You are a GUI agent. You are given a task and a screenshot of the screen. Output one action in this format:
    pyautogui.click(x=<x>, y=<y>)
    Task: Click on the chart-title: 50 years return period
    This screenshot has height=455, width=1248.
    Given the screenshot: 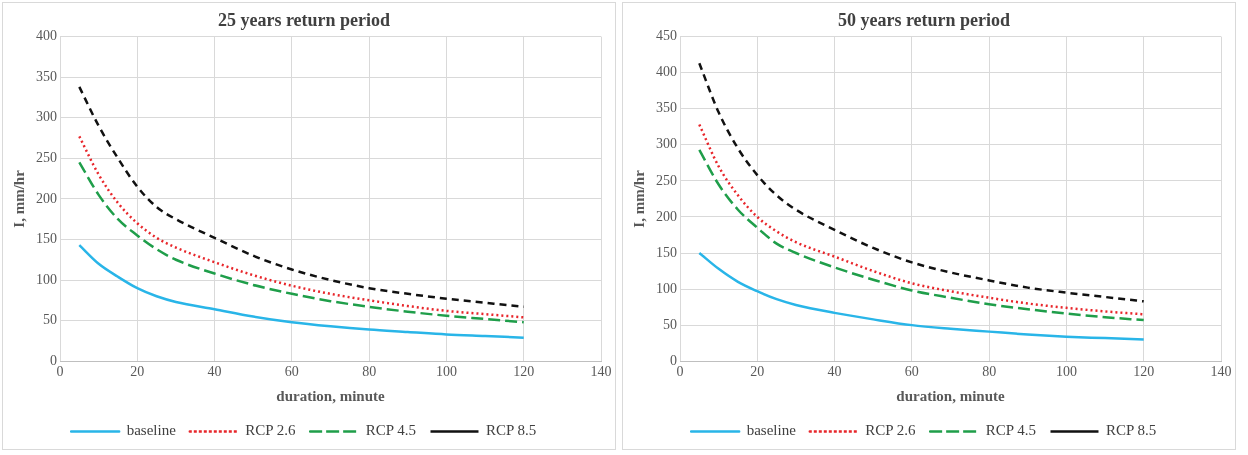 What is the action you would take?
    pyautogui.click(x=924, y=20)
    